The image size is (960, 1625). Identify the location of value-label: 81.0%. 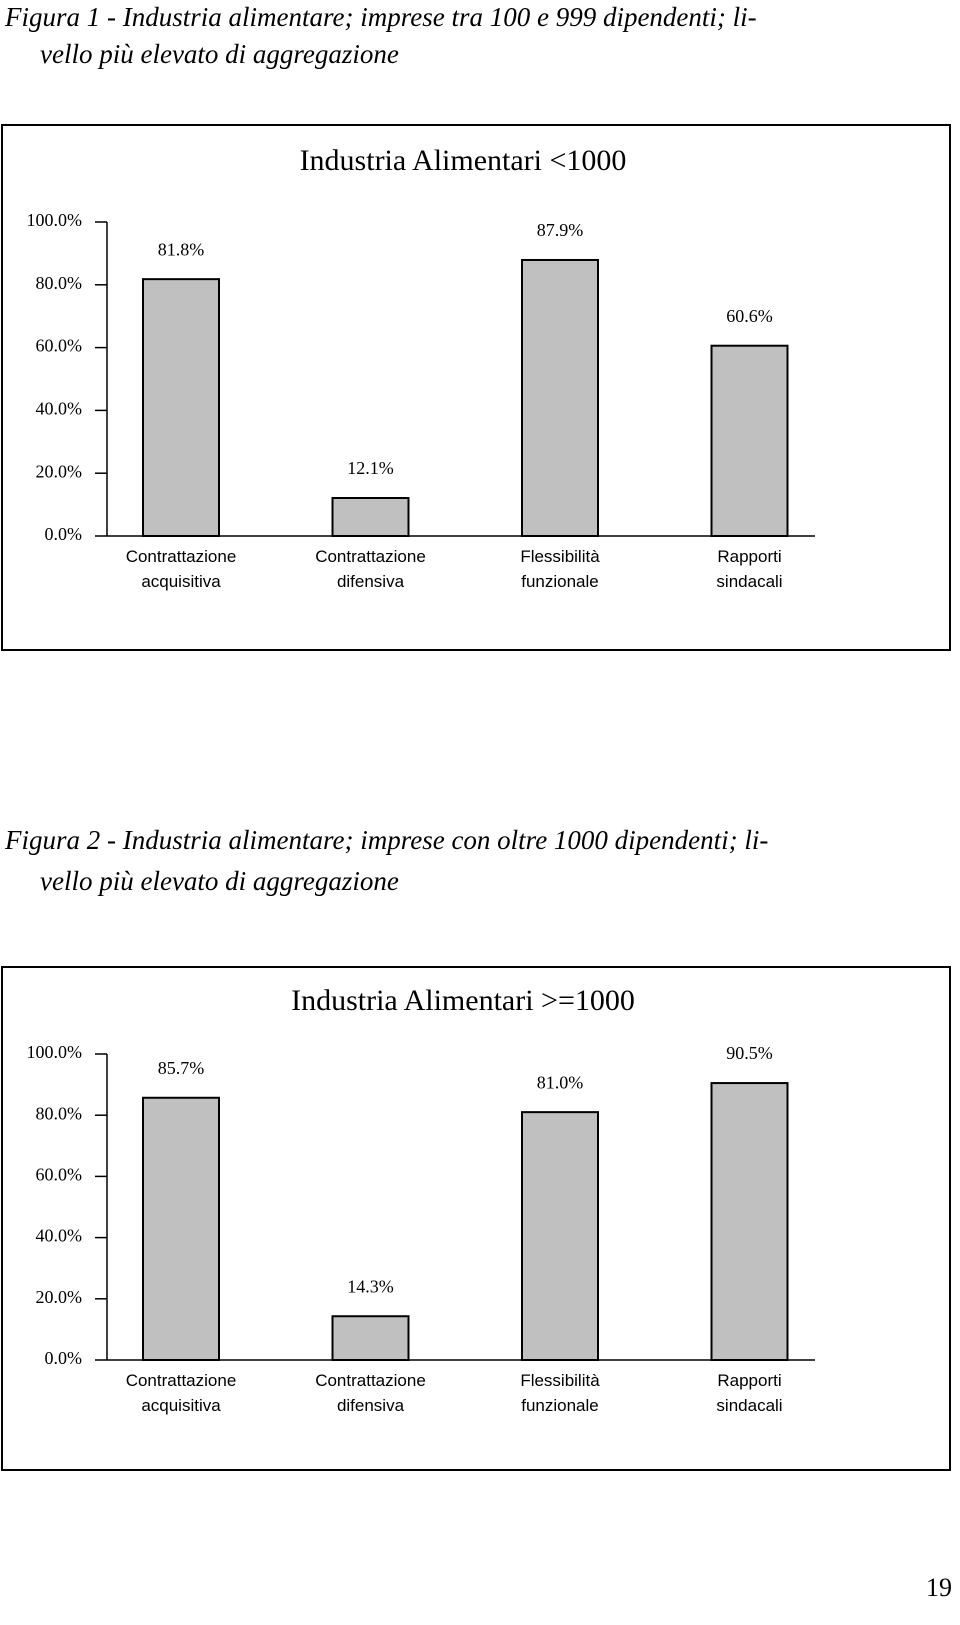
(560, 1082).